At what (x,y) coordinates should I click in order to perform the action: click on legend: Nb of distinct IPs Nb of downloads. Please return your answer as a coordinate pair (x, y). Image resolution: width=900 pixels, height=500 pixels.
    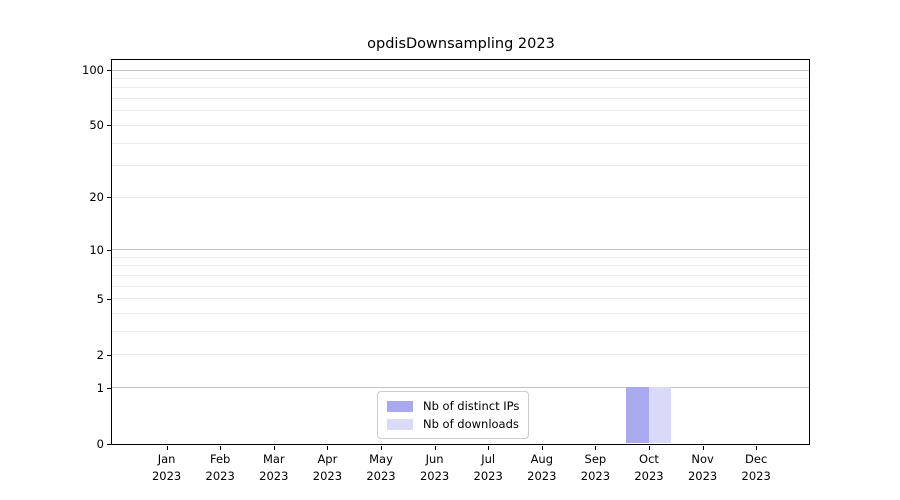
    Looking at the image, I should click on (453, 415).